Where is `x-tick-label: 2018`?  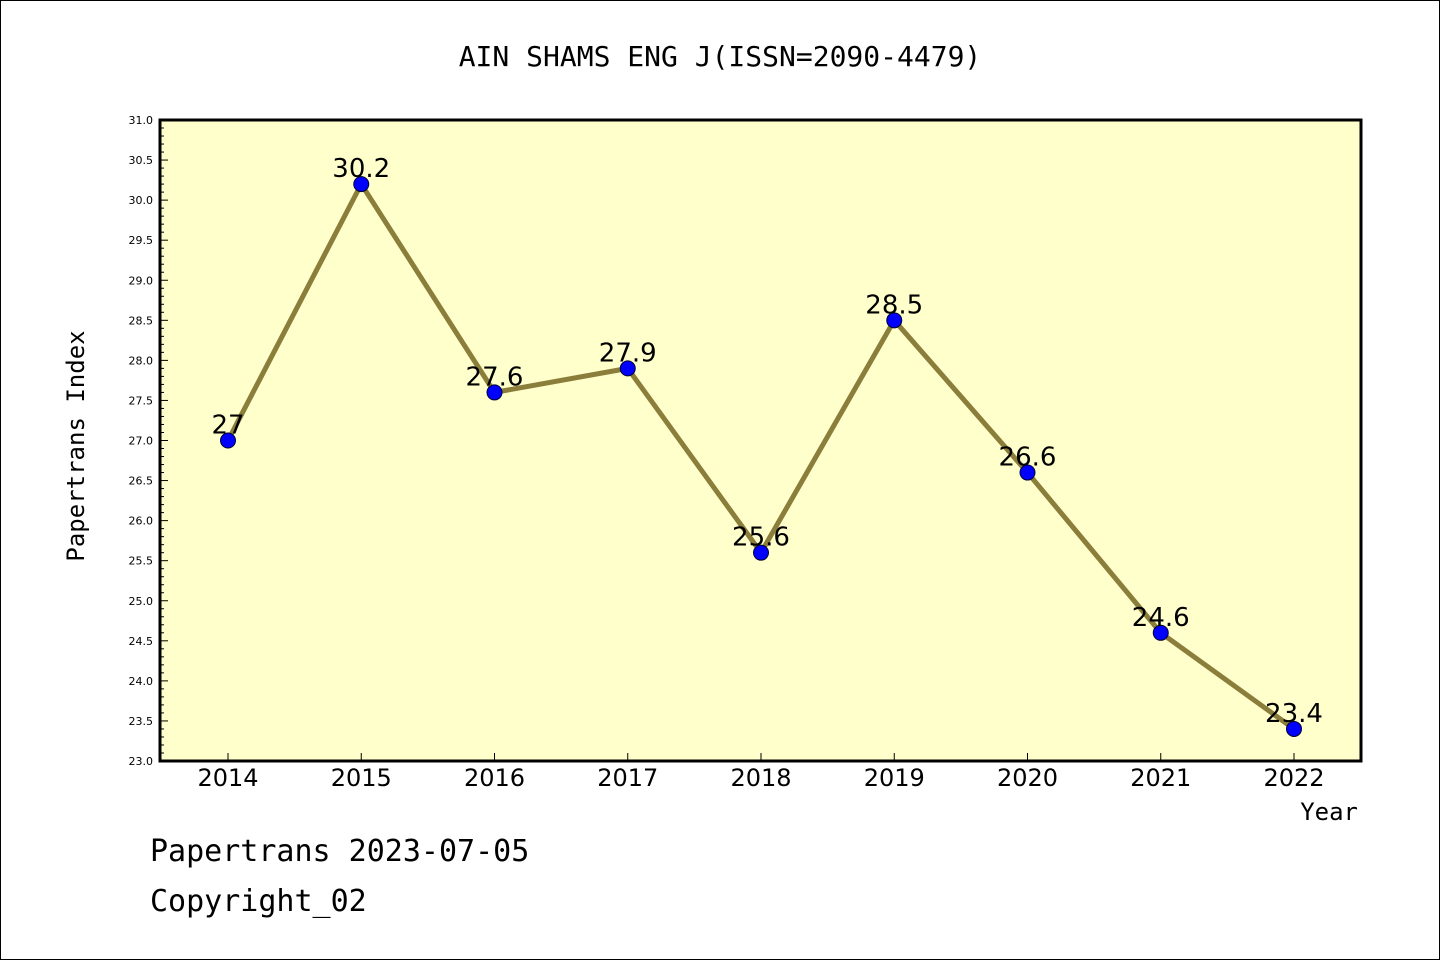 x-tick-label: 2018 is located at coordinates (760, 778).